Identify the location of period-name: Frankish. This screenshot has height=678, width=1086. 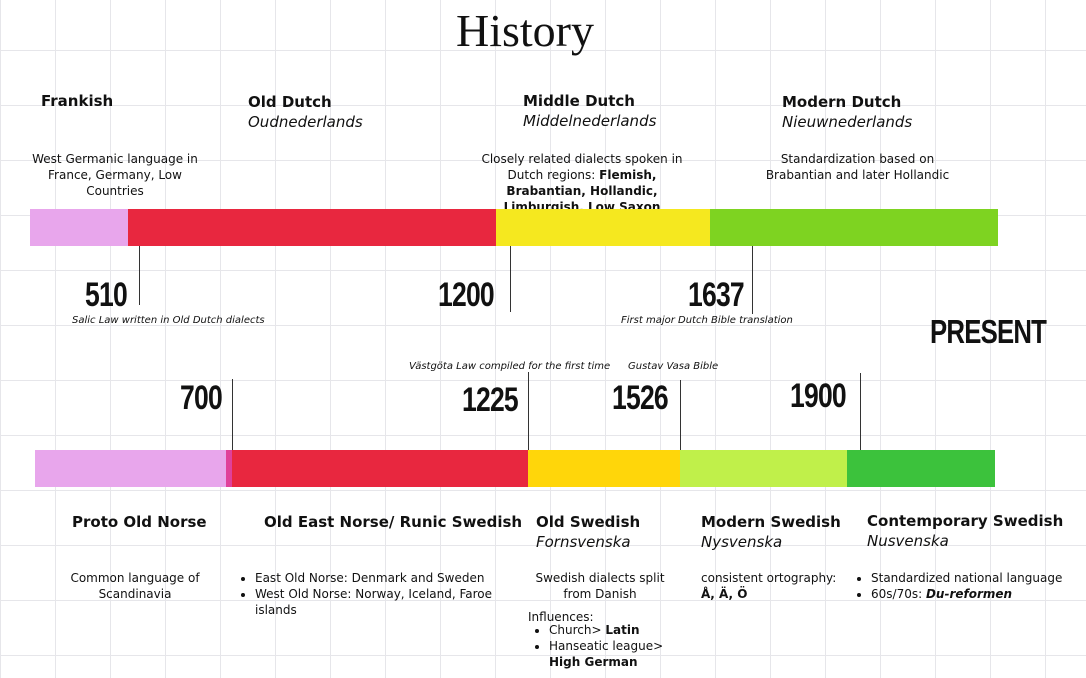
(77, 101).